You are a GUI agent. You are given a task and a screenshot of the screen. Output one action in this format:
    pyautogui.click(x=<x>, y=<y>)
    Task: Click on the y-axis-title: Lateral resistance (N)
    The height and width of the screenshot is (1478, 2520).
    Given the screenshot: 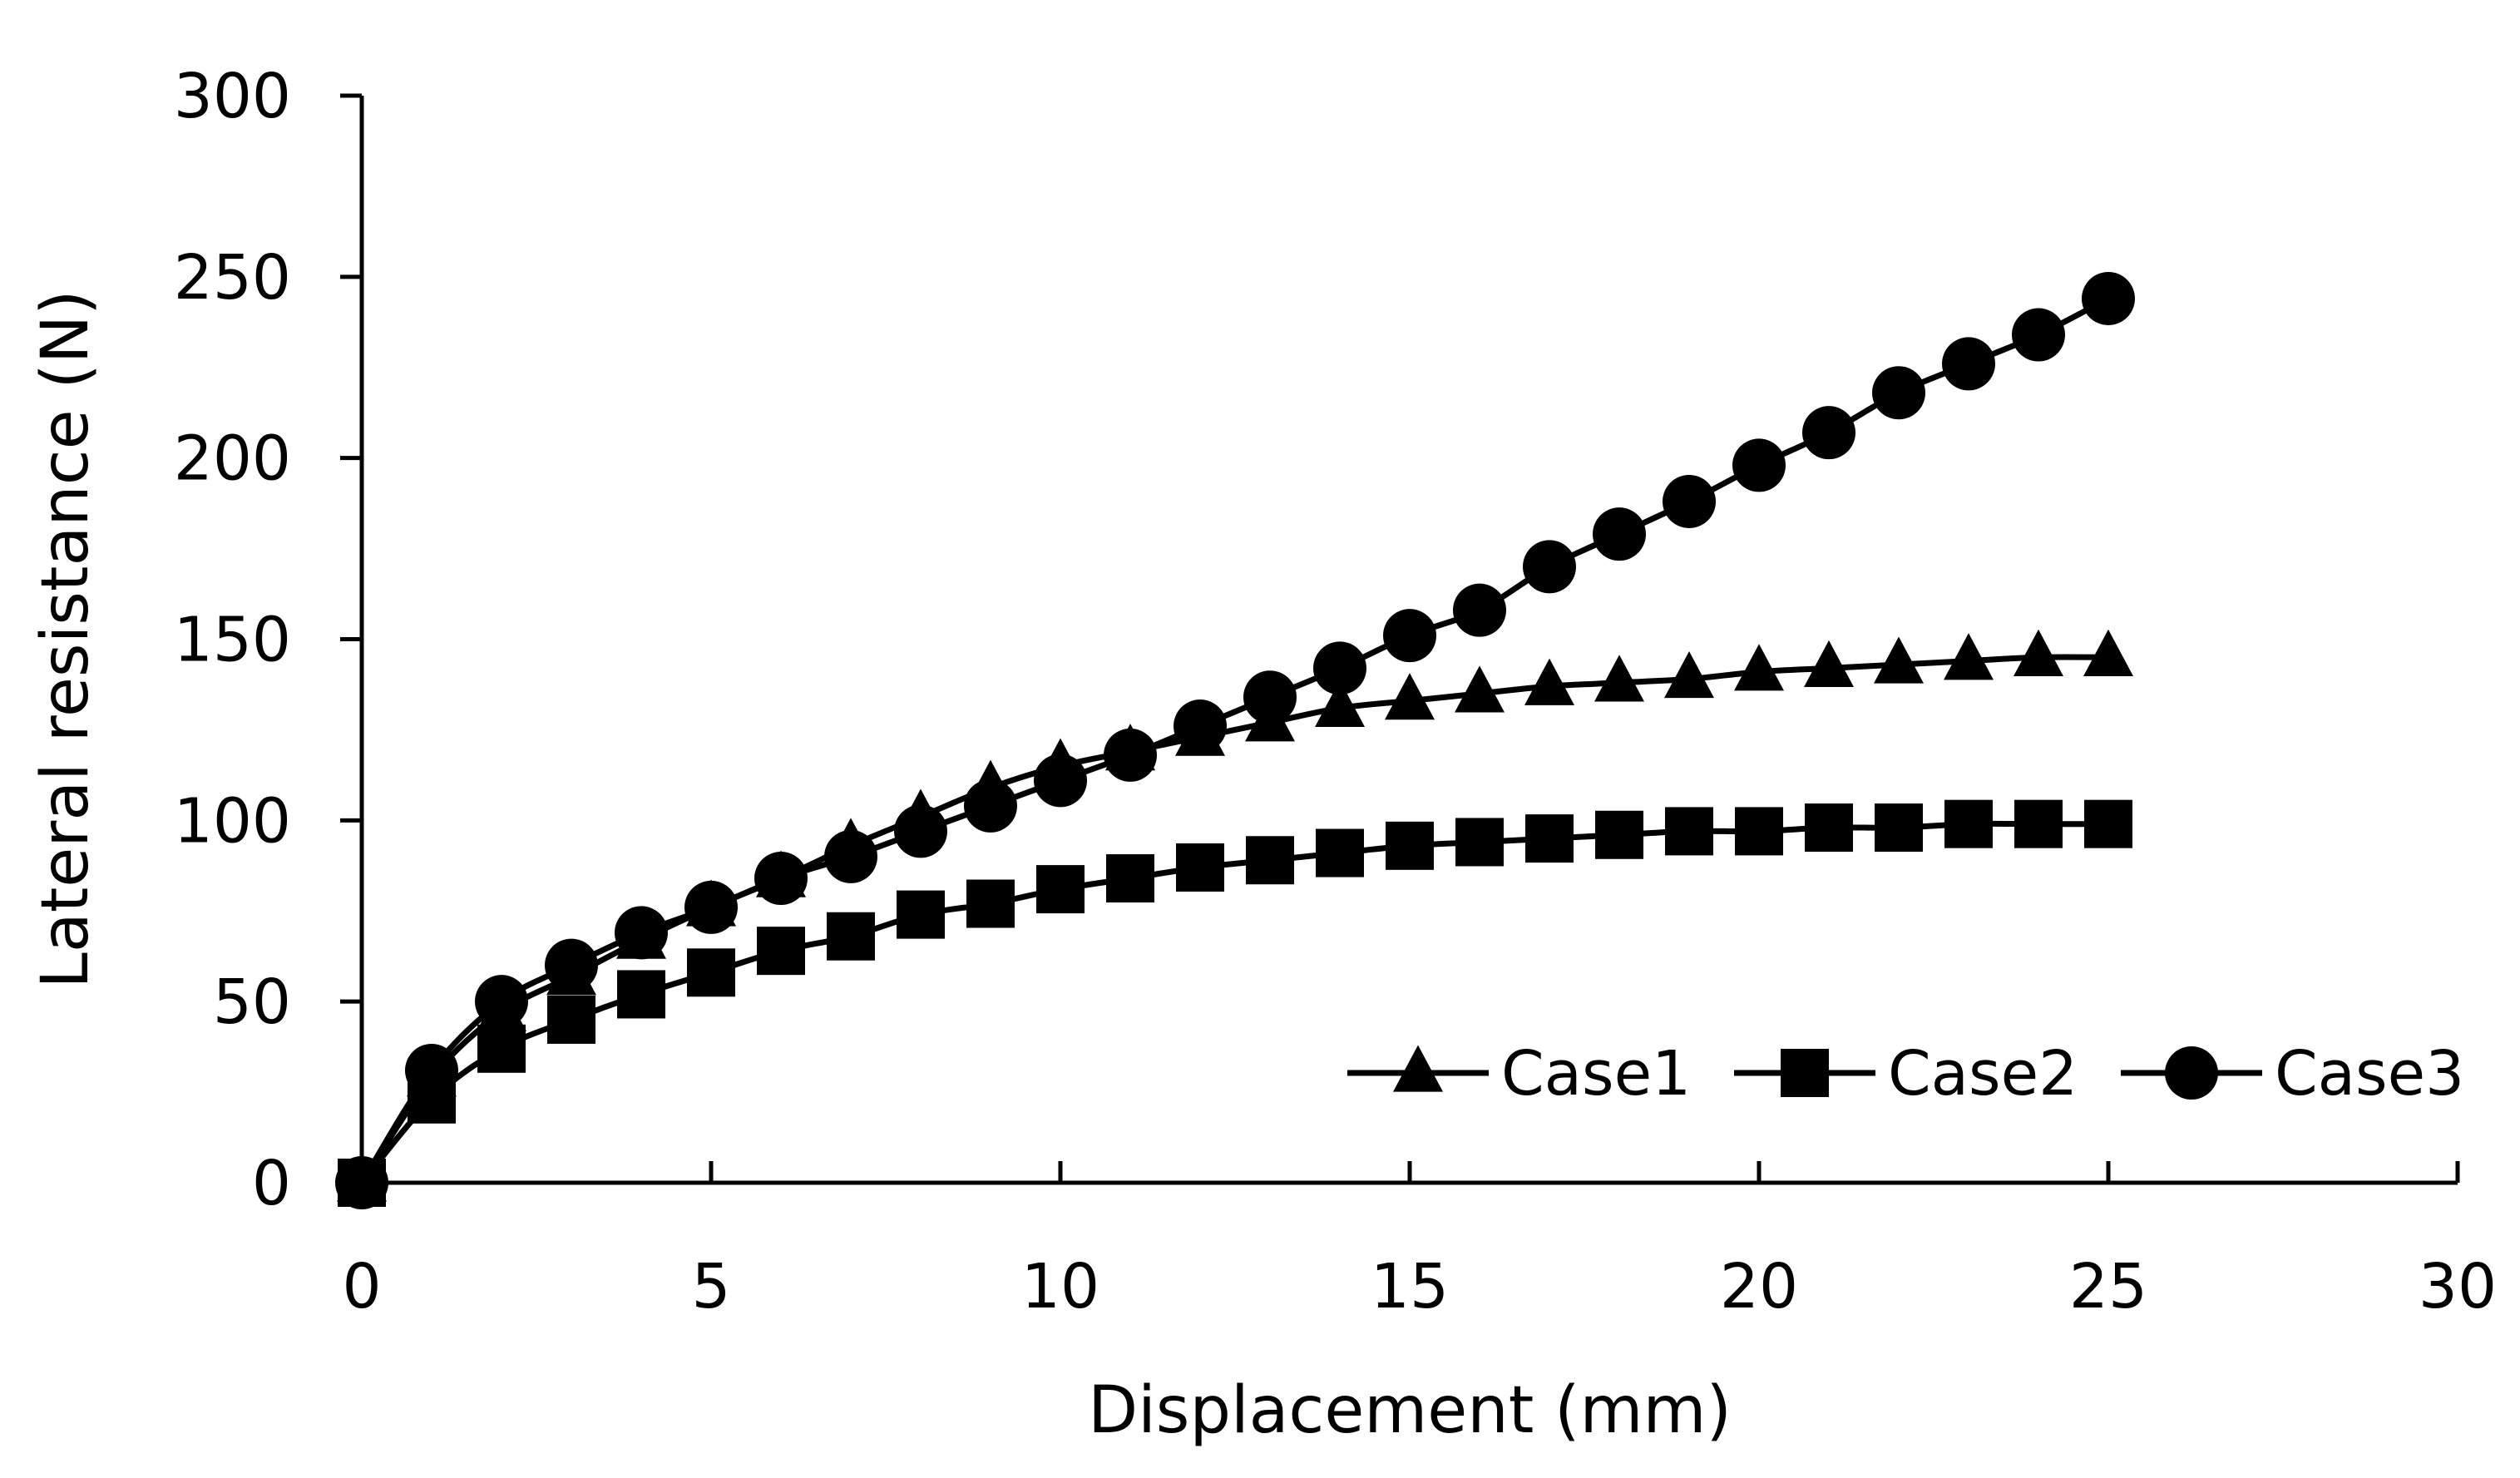 What is the action you would take?
    pyautogui.click(x=65, y=638)
    